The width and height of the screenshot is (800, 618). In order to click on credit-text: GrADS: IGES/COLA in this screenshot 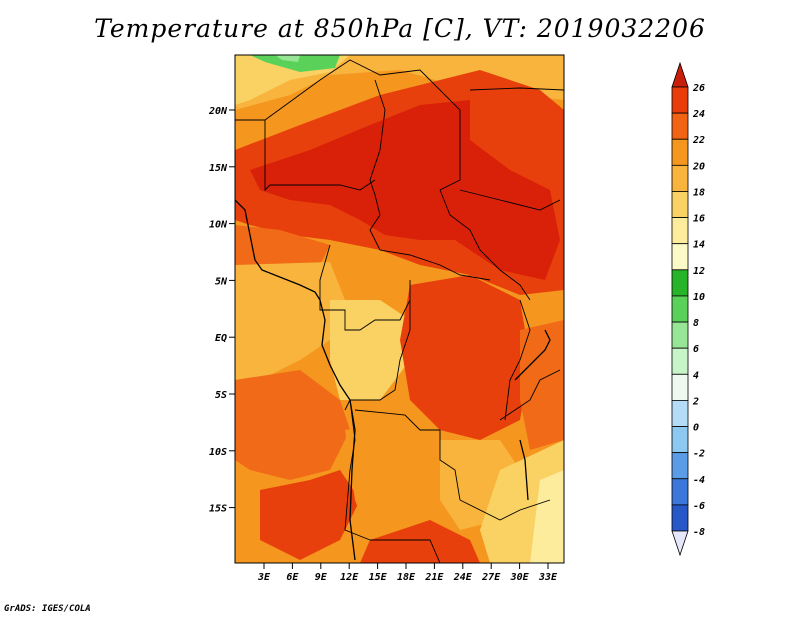, I will do `click(47, 609)`.